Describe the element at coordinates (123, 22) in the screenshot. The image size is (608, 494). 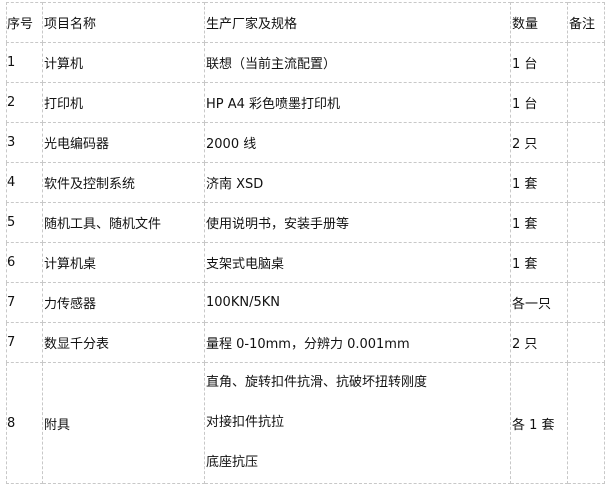
I see `header-name: 项目名称` at that location.